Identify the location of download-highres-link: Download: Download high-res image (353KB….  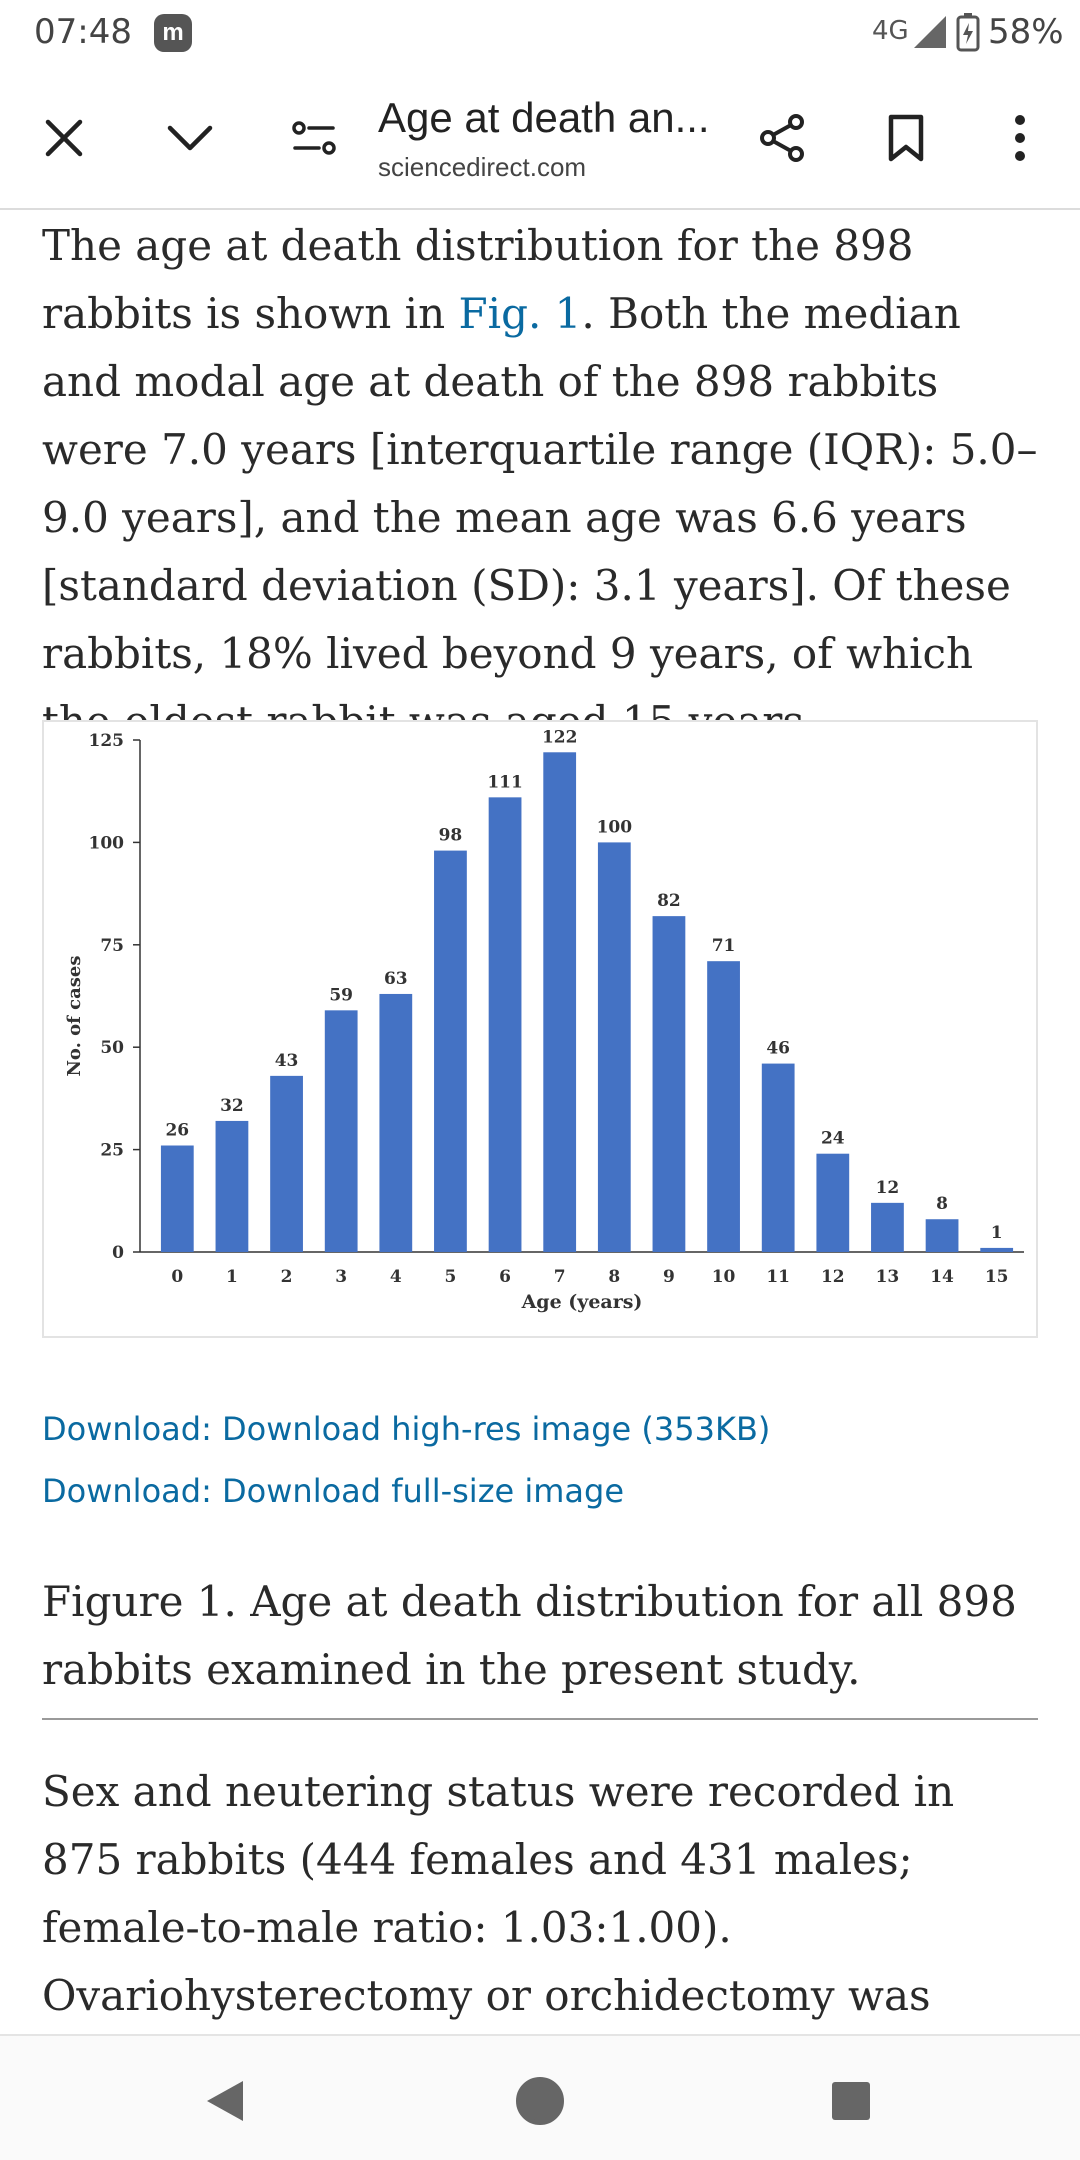
(406, 1429).